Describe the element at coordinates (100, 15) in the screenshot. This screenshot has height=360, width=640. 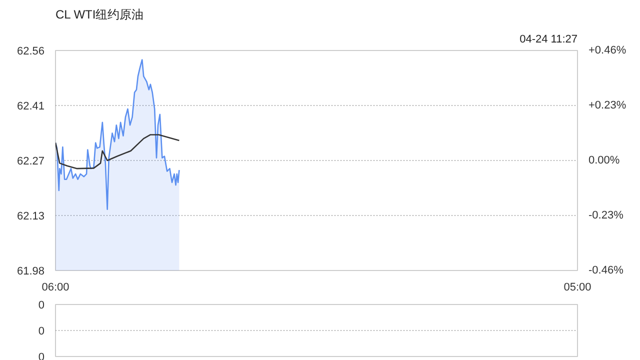
I see `chart-title: CL WTI纽约原油` at that location.